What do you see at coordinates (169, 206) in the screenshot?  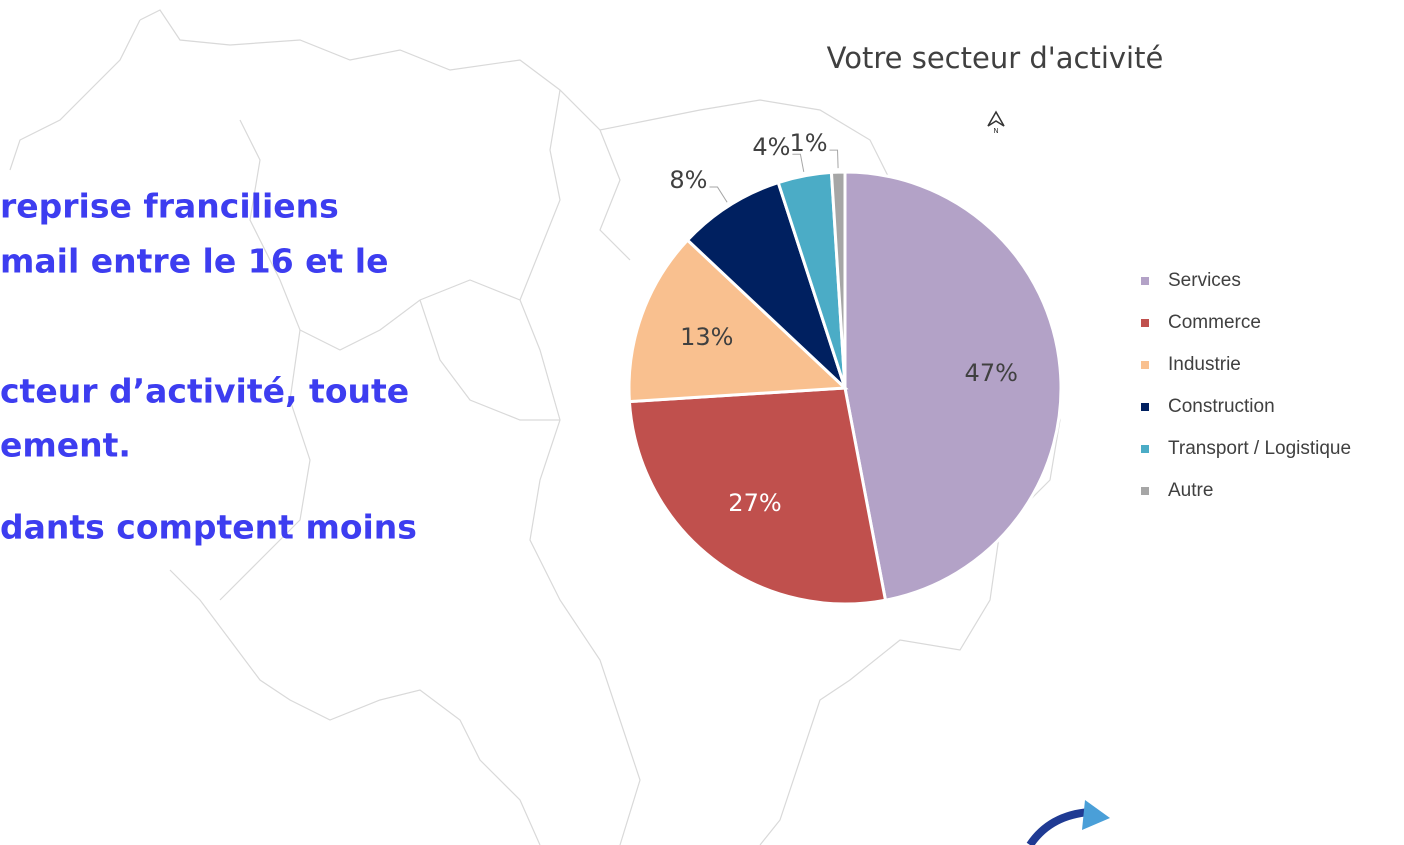 I see `slide-text: reprise franciliens` at bounding box center [169, 206].